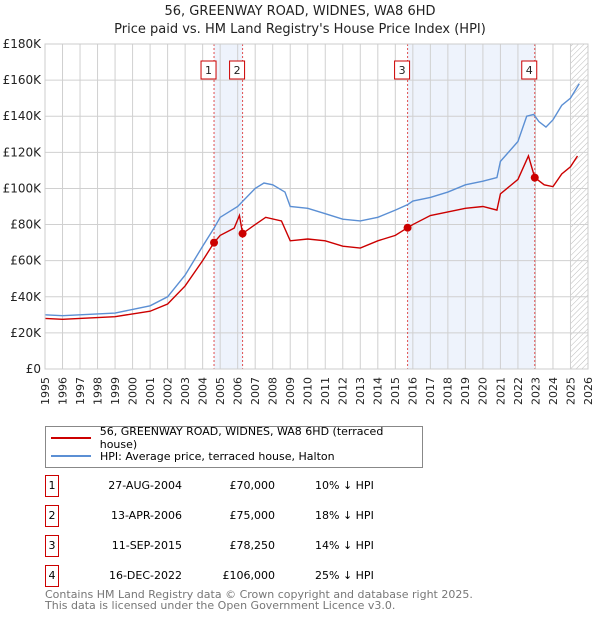  I want to click on x-tick-label: 2018, so click(448, 391).